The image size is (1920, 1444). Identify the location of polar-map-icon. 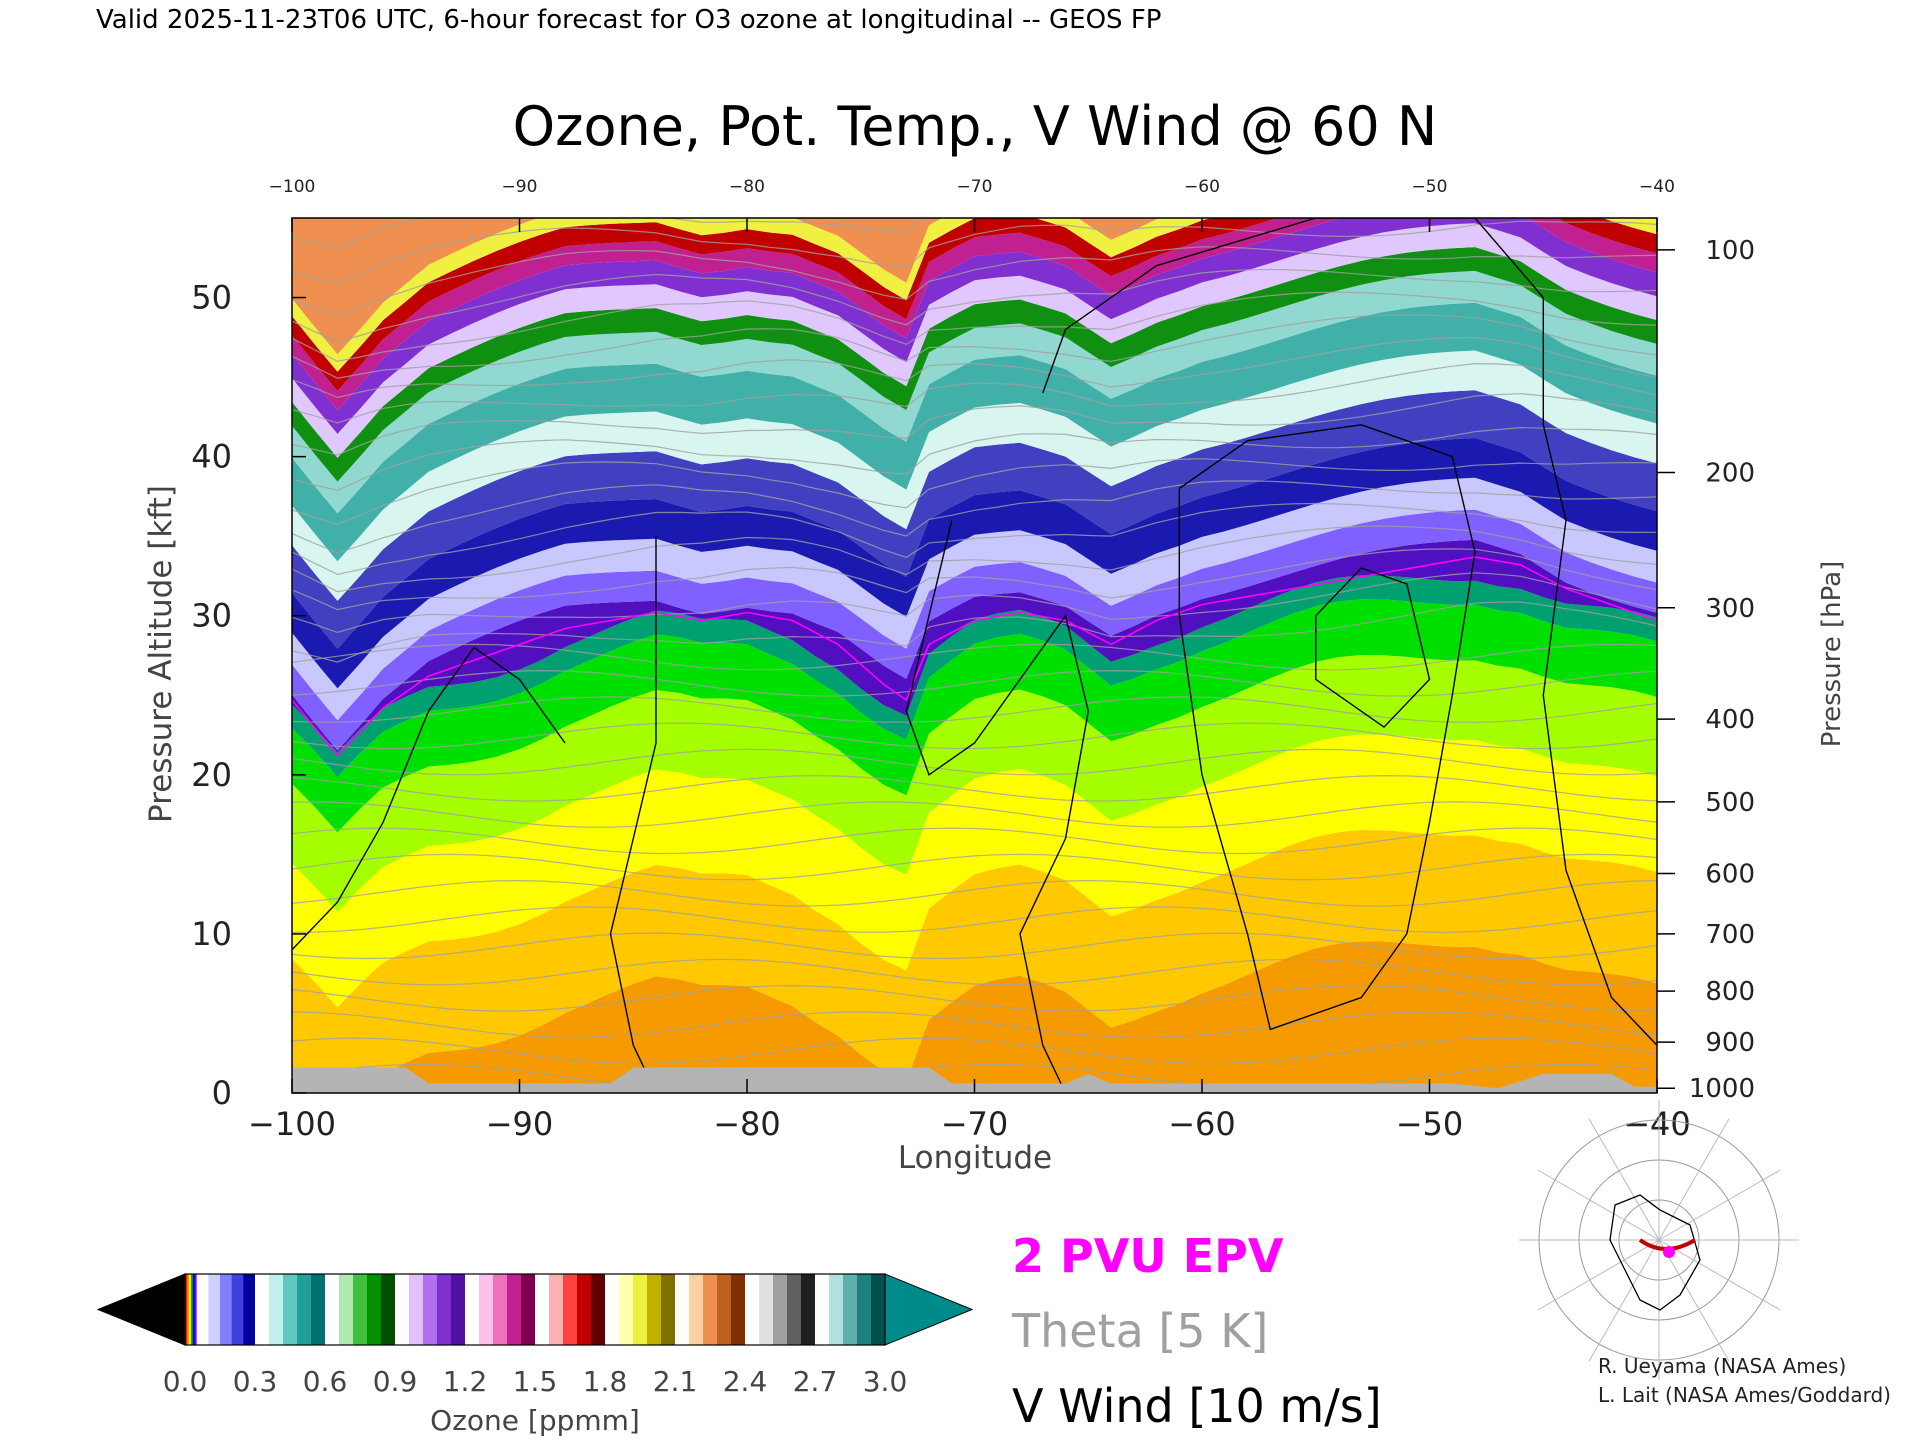
(1659, 1240).